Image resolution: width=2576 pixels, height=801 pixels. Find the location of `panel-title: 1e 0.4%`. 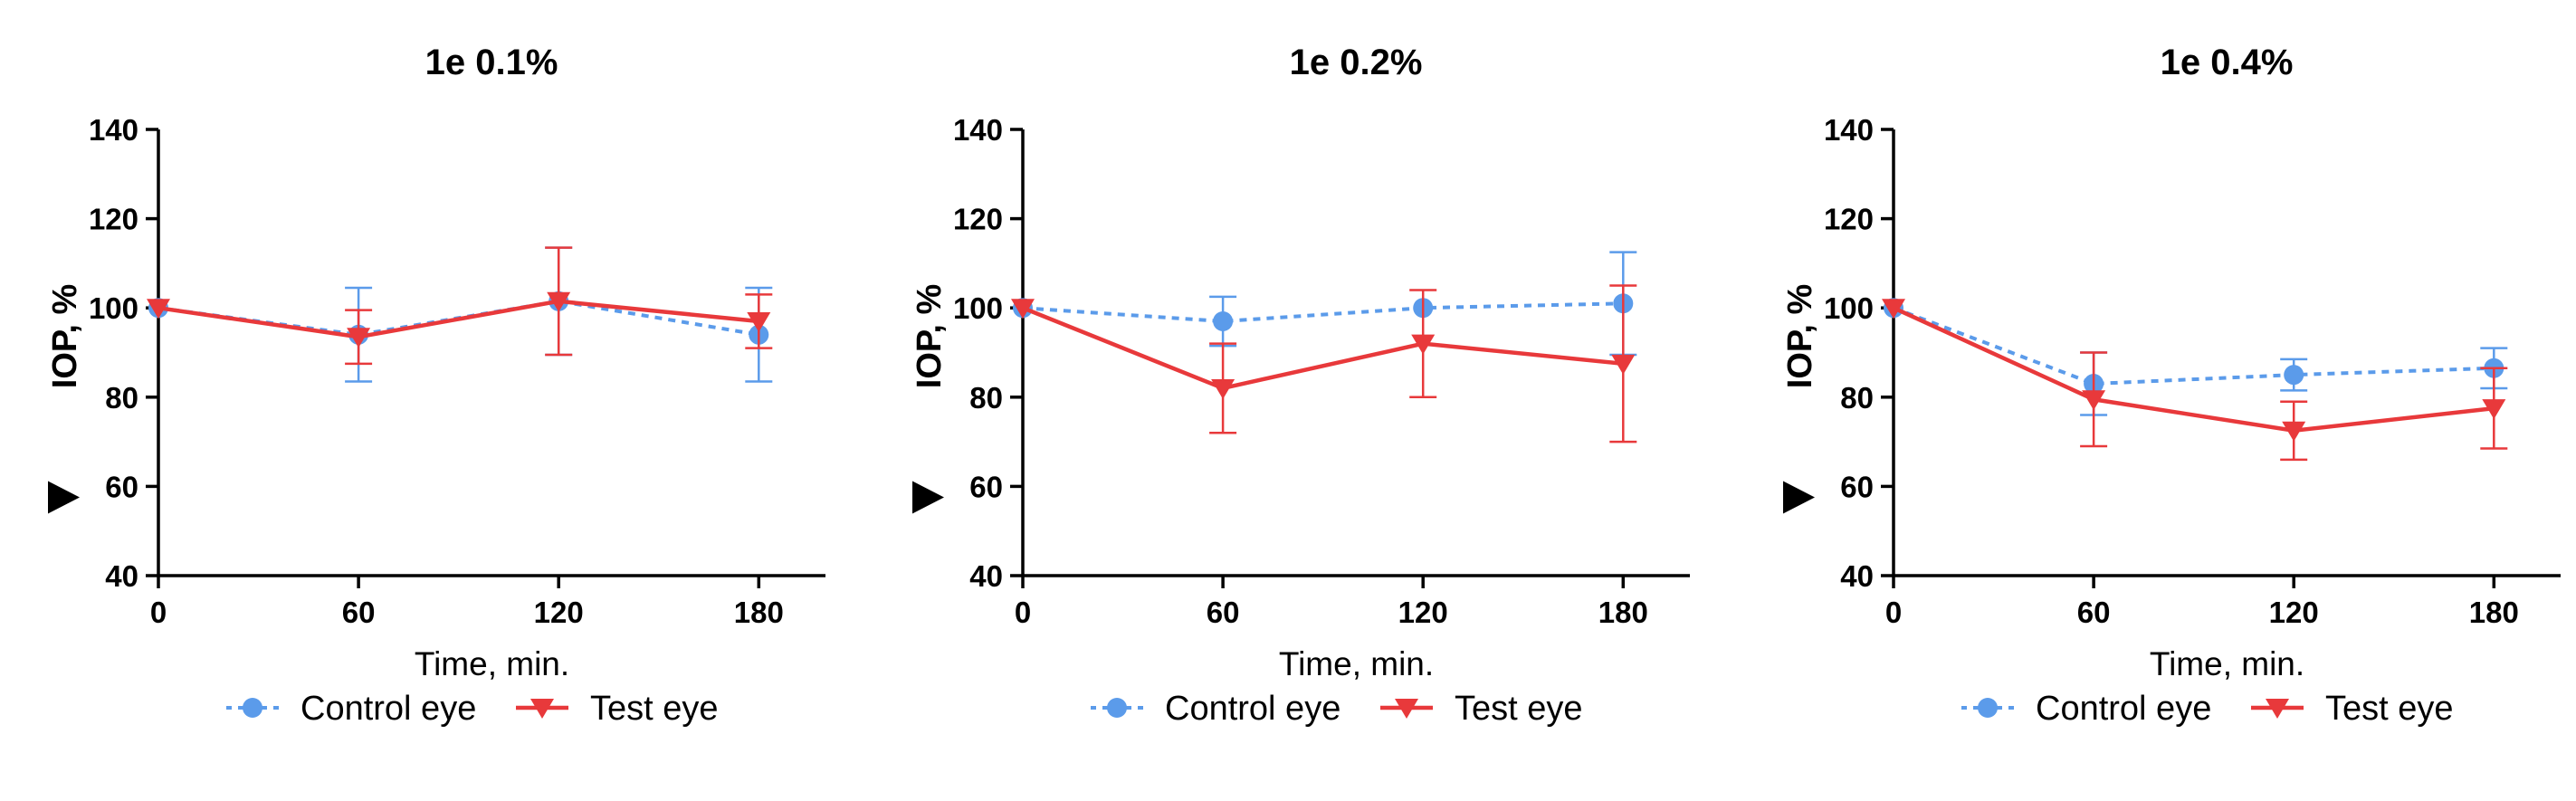

panel-title: 1e 0.4% is located at coordinates (2227, 62).